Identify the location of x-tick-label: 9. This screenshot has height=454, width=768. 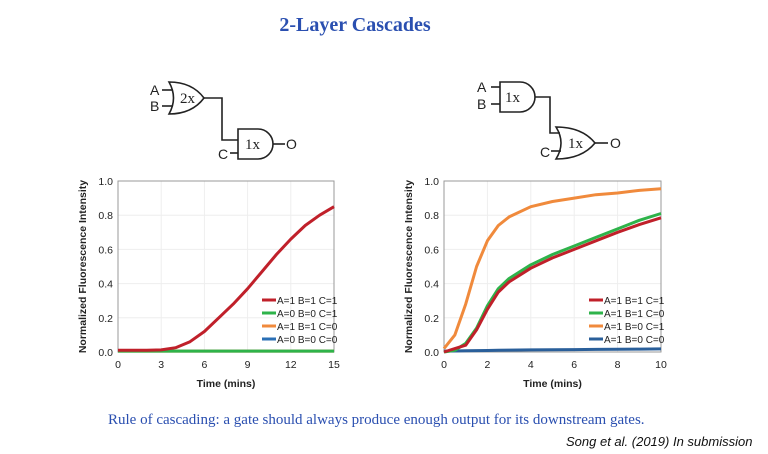
(248, 365).